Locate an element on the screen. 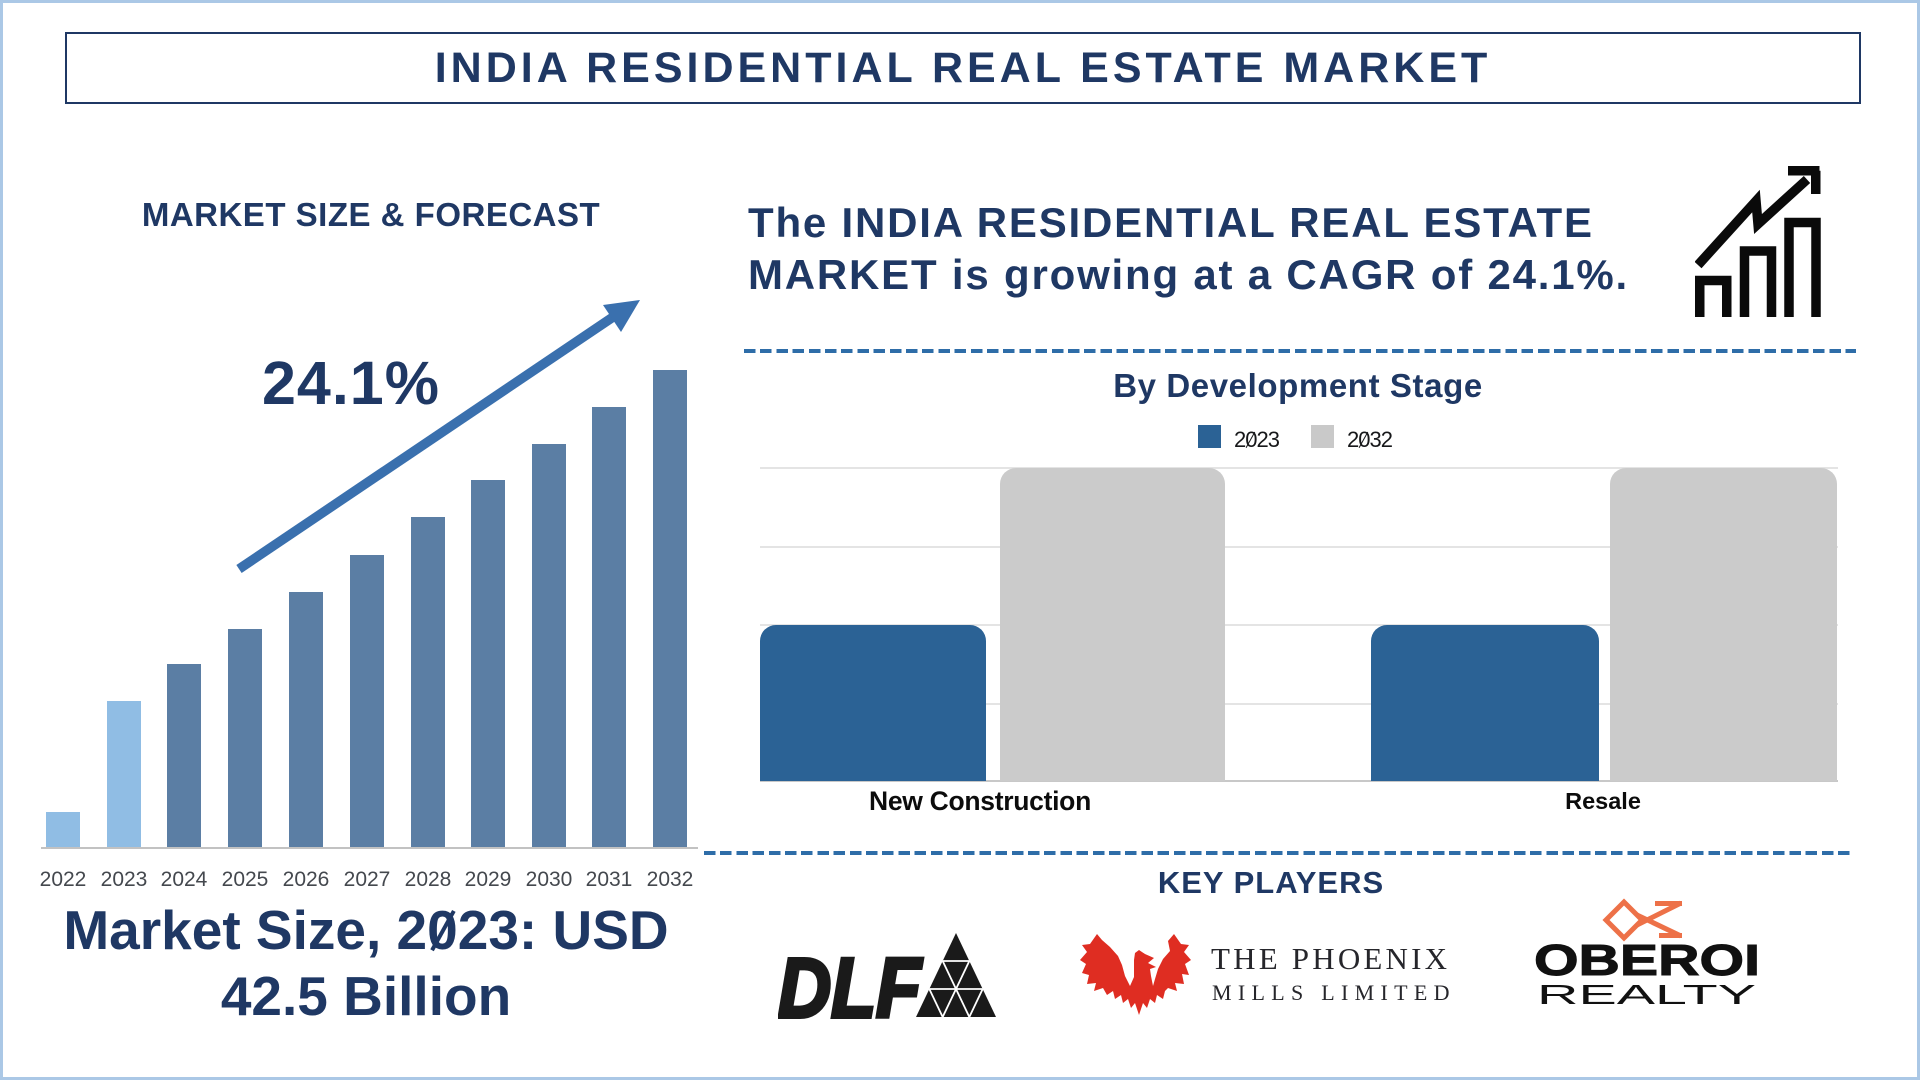 Image resolution: width=1920 pixels, height=1080 pixels. svg-text: MILLS LIMITED is located at coordinates (1334, 992).